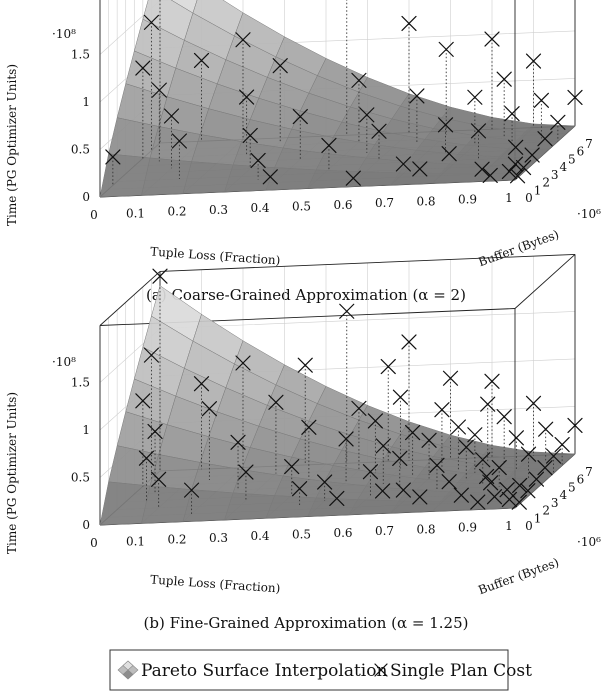 This screenshot has width=613, height=700. I want to click on y-tick-label: 5, so click(572, 159).